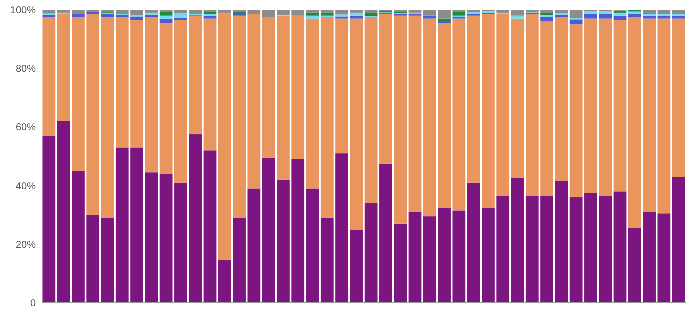 This screenshot has height=325, width=700. What do you see at coordinates (26, 128) in the screenshot?
I see `y-tick-label: 60%` at bounding box center [26, 128].